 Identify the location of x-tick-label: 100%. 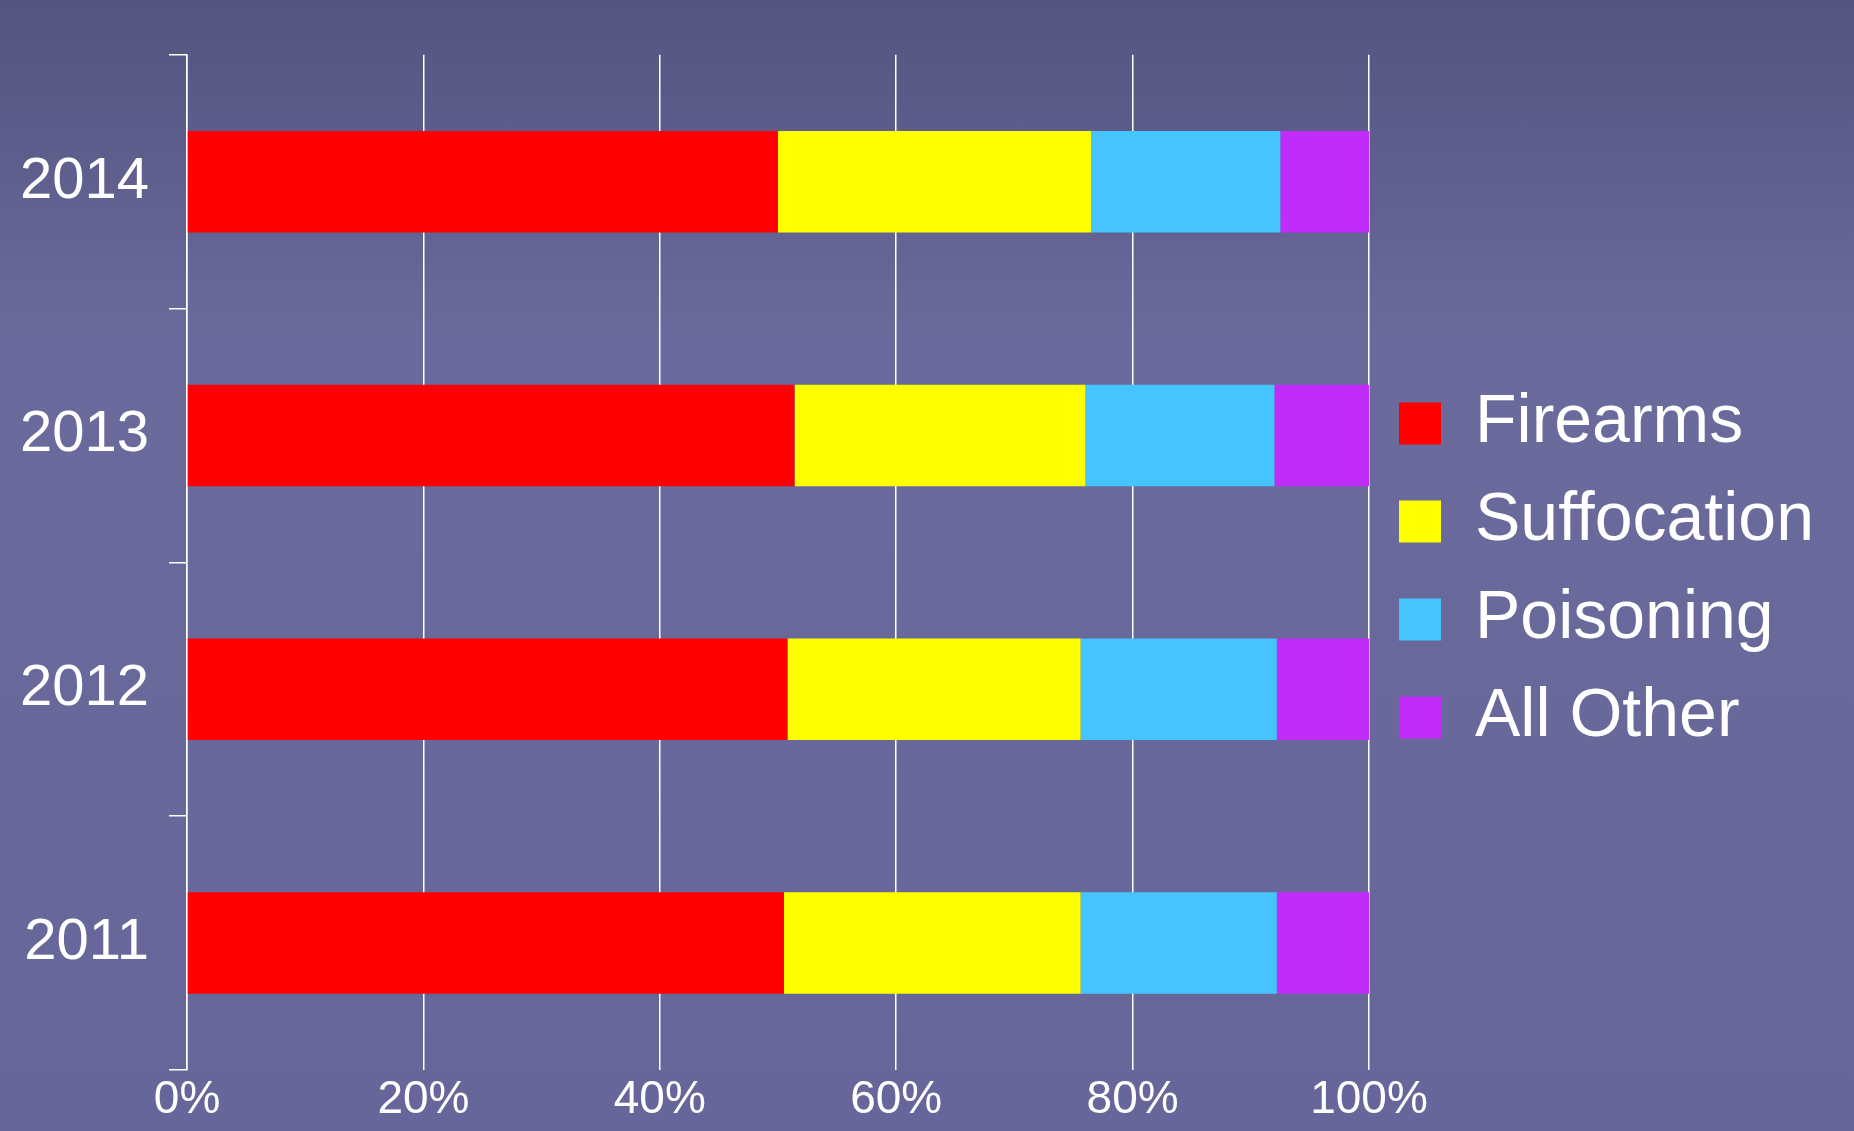
(1369, 1097).